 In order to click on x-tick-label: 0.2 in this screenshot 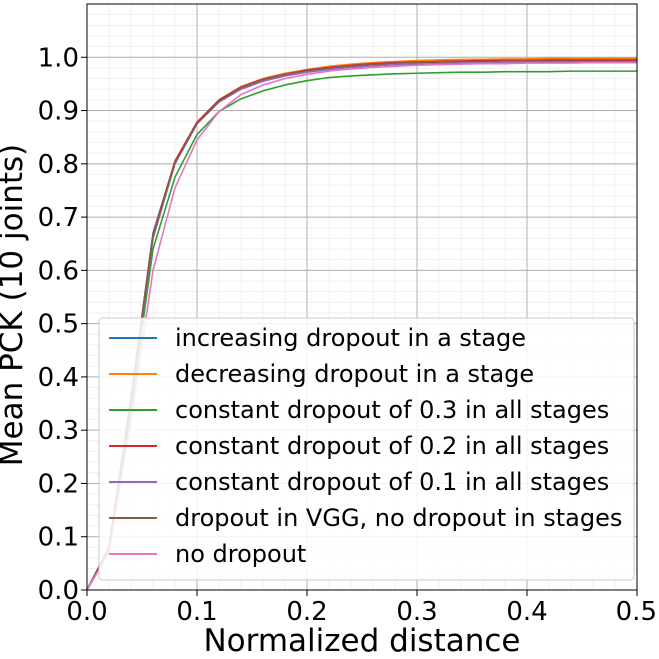, I will do `click(306, 612)`.